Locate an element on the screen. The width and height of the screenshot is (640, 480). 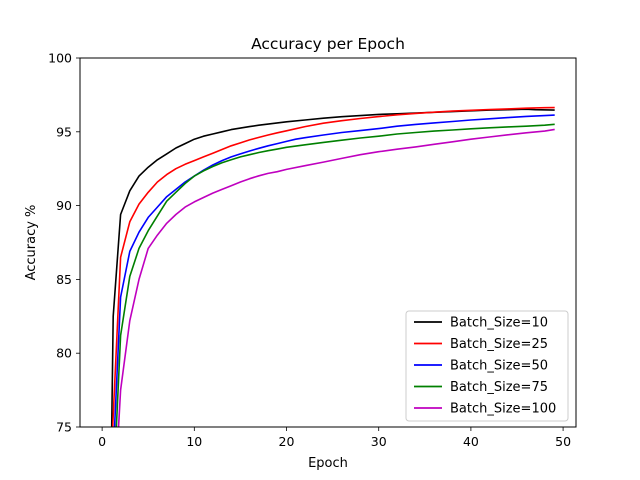
x-axis-ticks: 0 10 20 30 40 50 is located at coordinates (334, 438).